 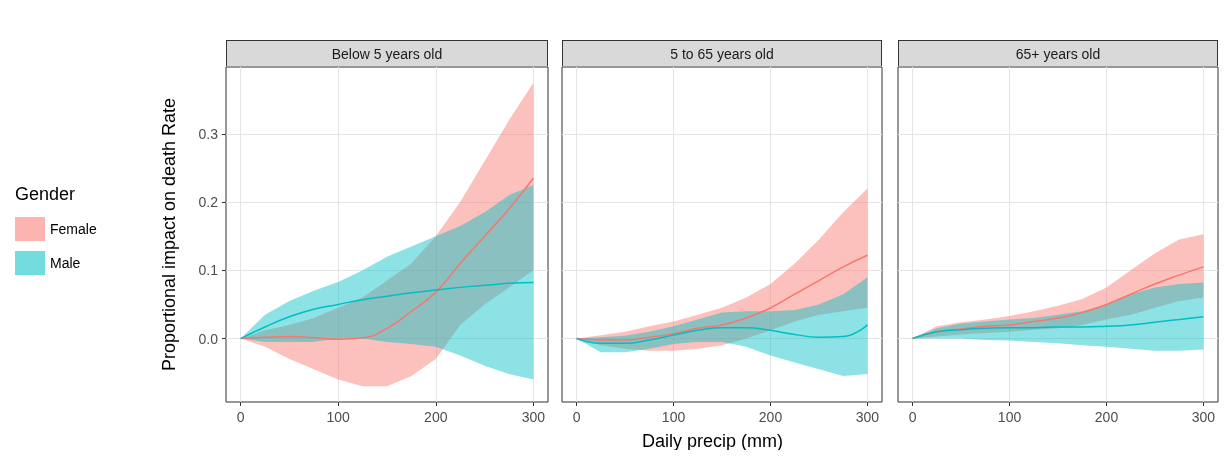 What do you see at coordinates (208, 202) in the screenshot?
I see `y-tick-label: 0.2` at bounding box center [208, 202].